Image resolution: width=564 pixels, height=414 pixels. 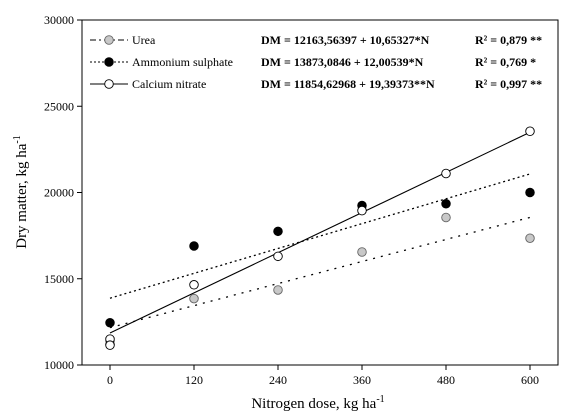 I want to click on legend-label-1: Ammonium sulphate, so click(x=182, y=62).